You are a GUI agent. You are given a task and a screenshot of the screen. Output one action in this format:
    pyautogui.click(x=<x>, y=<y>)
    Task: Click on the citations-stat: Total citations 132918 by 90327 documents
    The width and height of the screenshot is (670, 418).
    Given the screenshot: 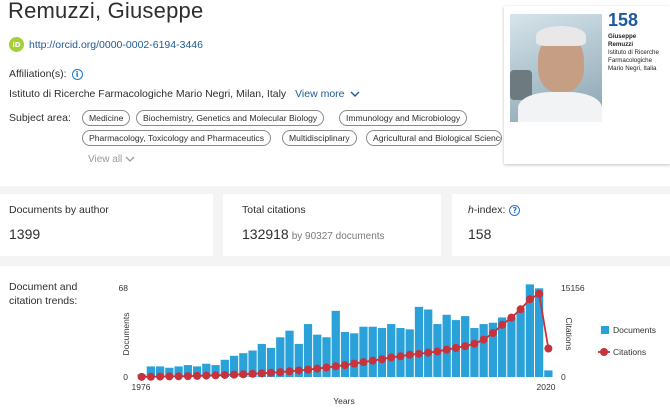 What is the action you would take?
    pyautogui.click(x=332, y=225)
    